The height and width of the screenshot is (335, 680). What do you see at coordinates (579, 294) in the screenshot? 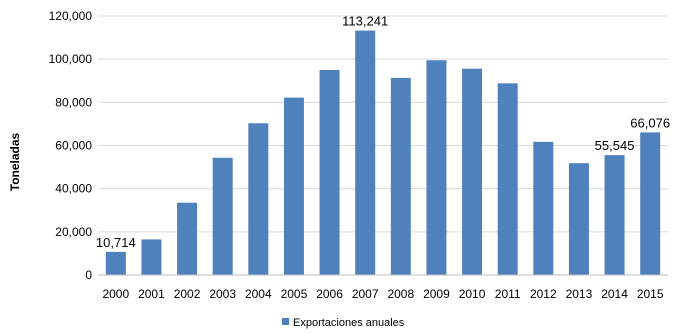
I see `x-tick-label: 2013` at bounding box center [579, 294].